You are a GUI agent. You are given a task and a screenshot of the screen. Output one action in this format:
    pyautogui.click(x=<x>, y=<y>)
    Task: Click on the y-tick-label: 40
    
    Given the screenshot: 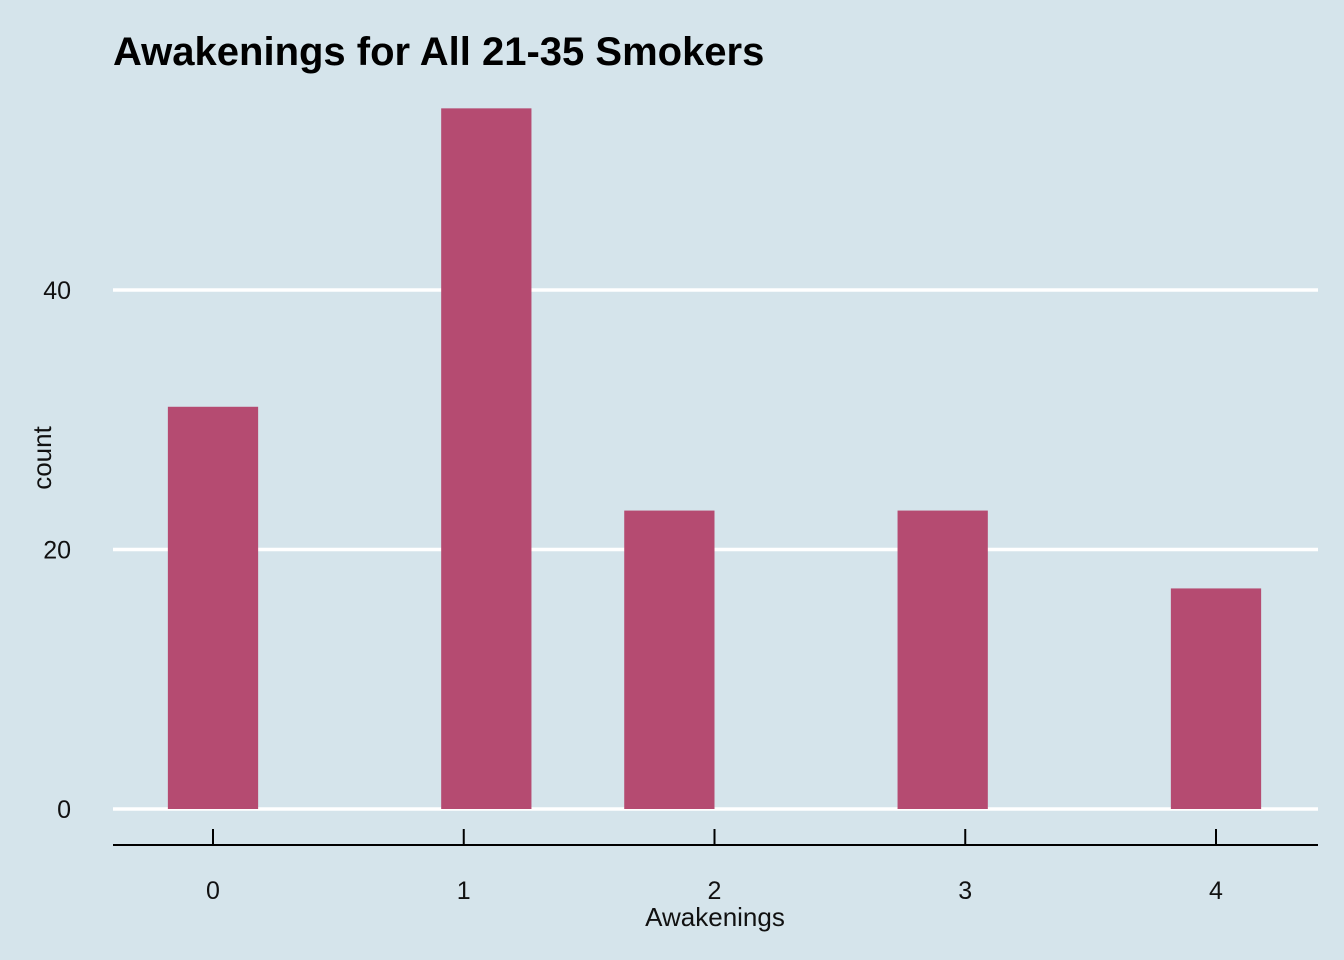 What is the action you would take?
    pyautogui.click(x=57, y=291)
    